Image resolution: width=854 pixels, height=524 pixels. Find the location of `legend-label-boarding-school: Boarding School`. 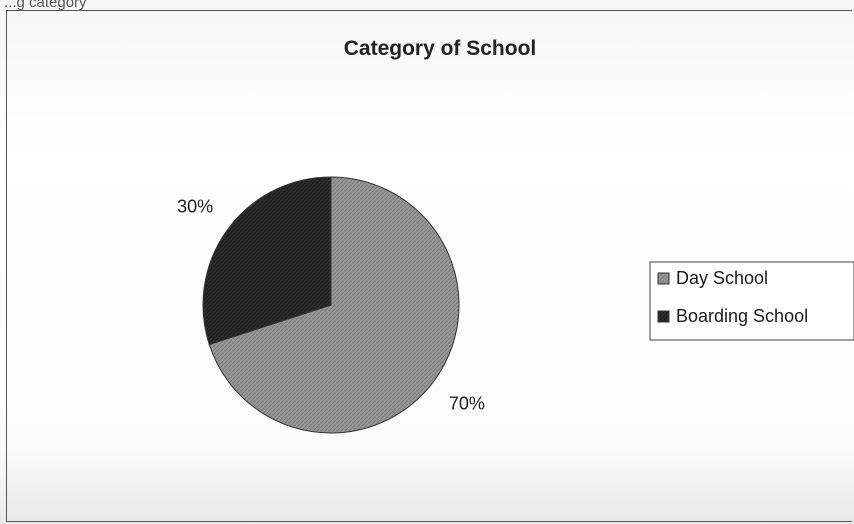

legend-label-boarding-school: Boarding School is located at coordinates (742, 316).